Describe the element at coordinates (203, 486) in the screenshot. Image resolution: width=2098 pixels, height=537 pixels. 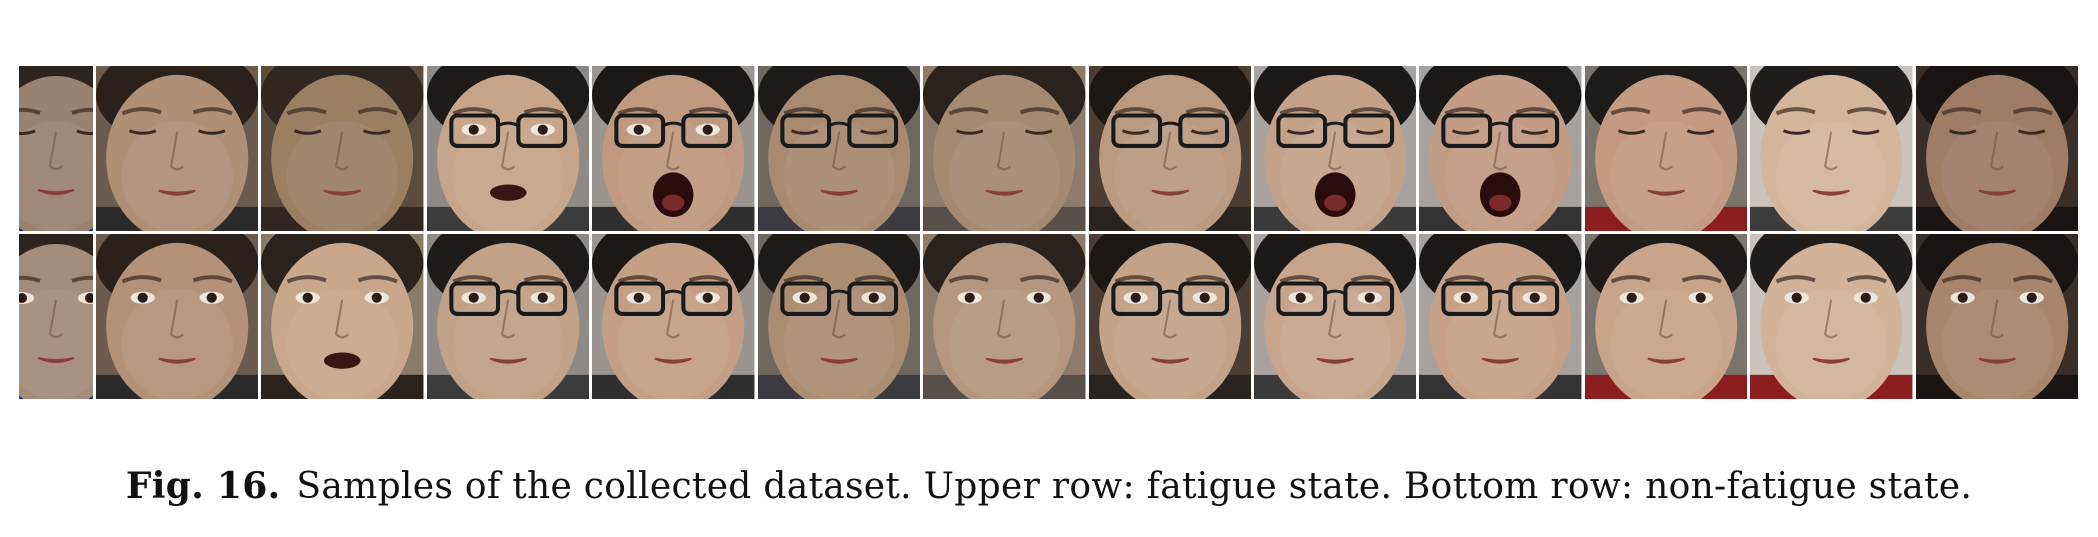
I see `figure-label: Fig. 16.` at that location.